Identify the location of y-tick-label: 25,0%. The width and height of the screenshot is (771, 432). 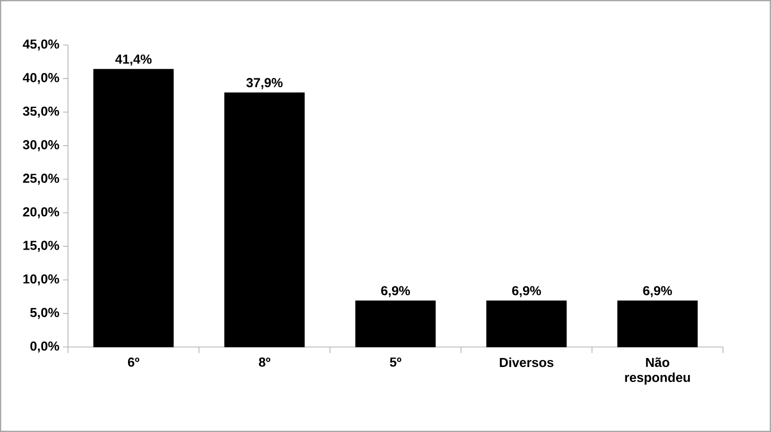
(41, 179).